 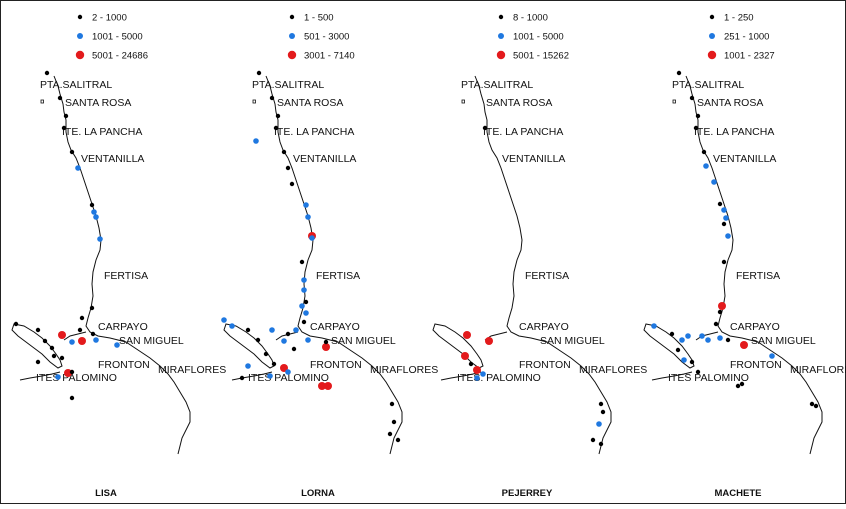 What do you see at coordinates (120, 56) in the screenshot?
I see `legend-label: 5001 - 24686` at bounding box center [120, 56].